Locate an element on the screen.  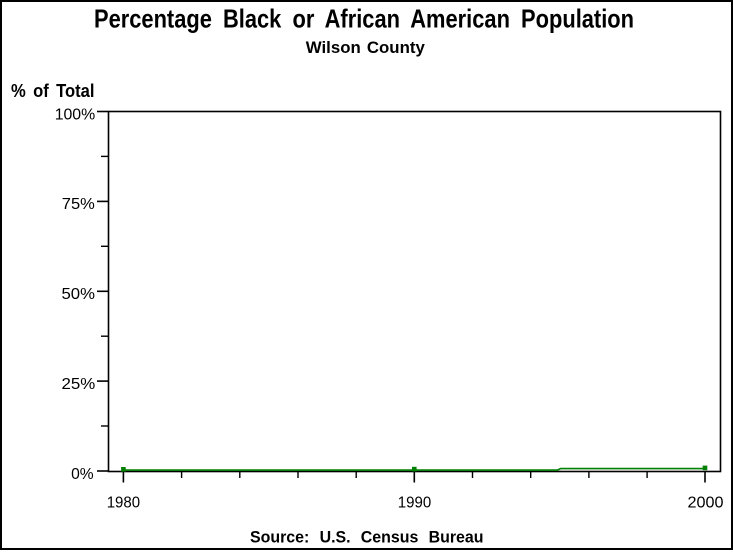
svg-text: 1980 is located at coordinates (123, 503).